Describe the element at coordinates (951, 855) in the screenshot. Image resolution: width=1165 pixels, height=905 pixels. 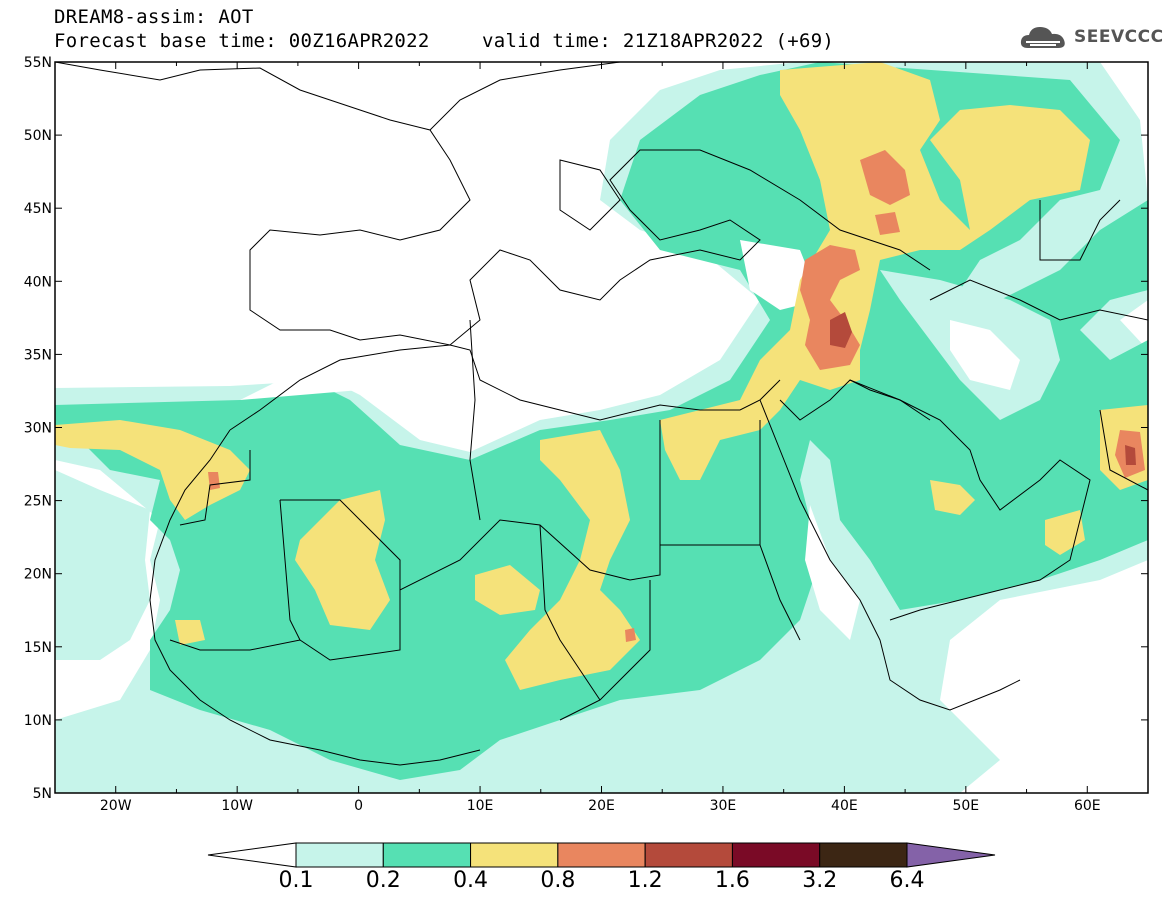
I see `colorbar-over-triangle` at that location.